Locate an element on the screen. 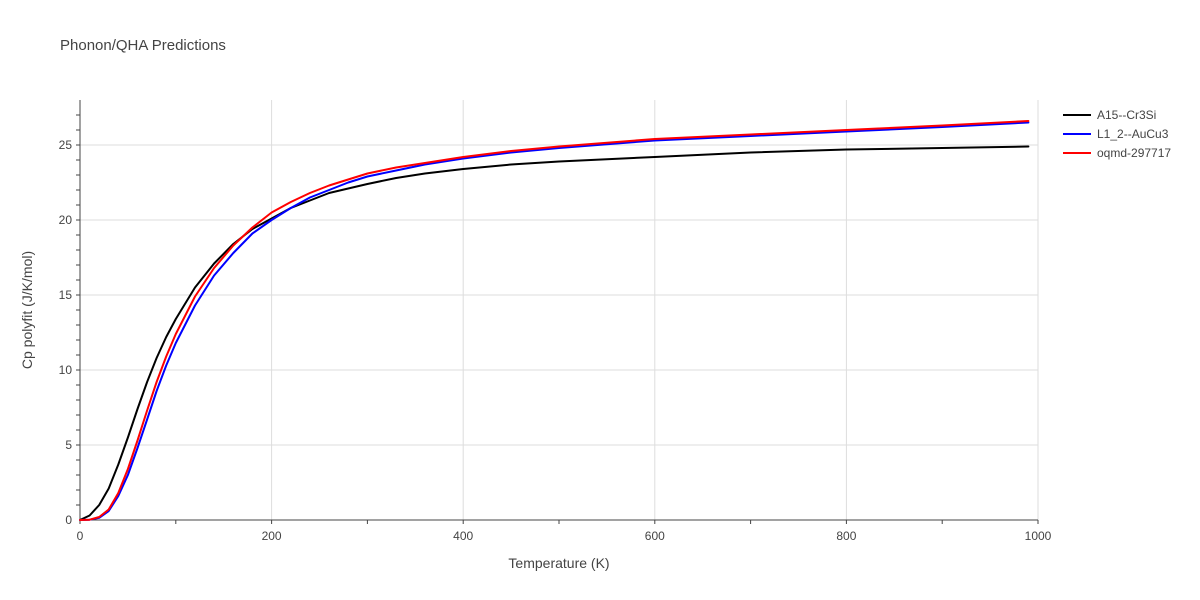 This screenshot has height=600, width=1200. legend-label: L1_2--AuCu3 is located at coordinates (1133, 134).